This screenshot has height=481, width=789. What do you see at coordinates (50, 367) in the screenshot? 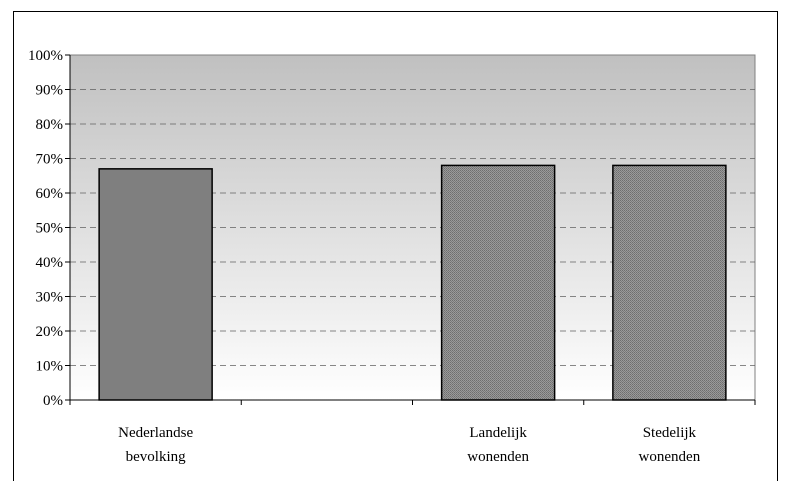
I see `y-tick-label: 10%` at bounding box center [50, 367].